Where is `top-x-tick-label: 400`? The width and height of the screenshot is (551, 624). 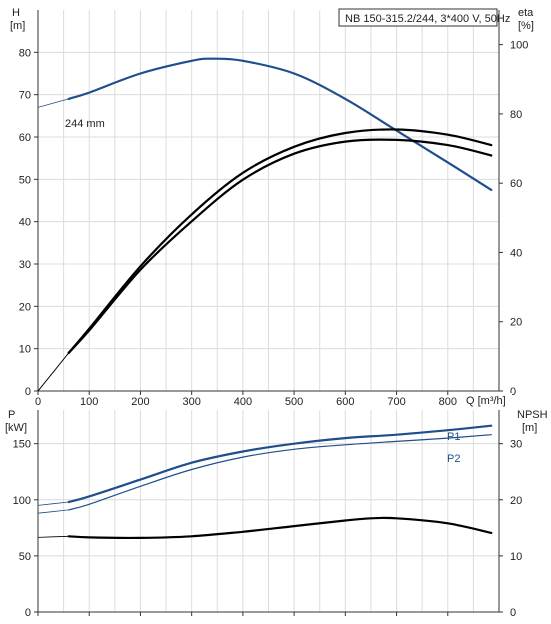
top-x-tick-label: 400 is located at coordinates (243, 402).